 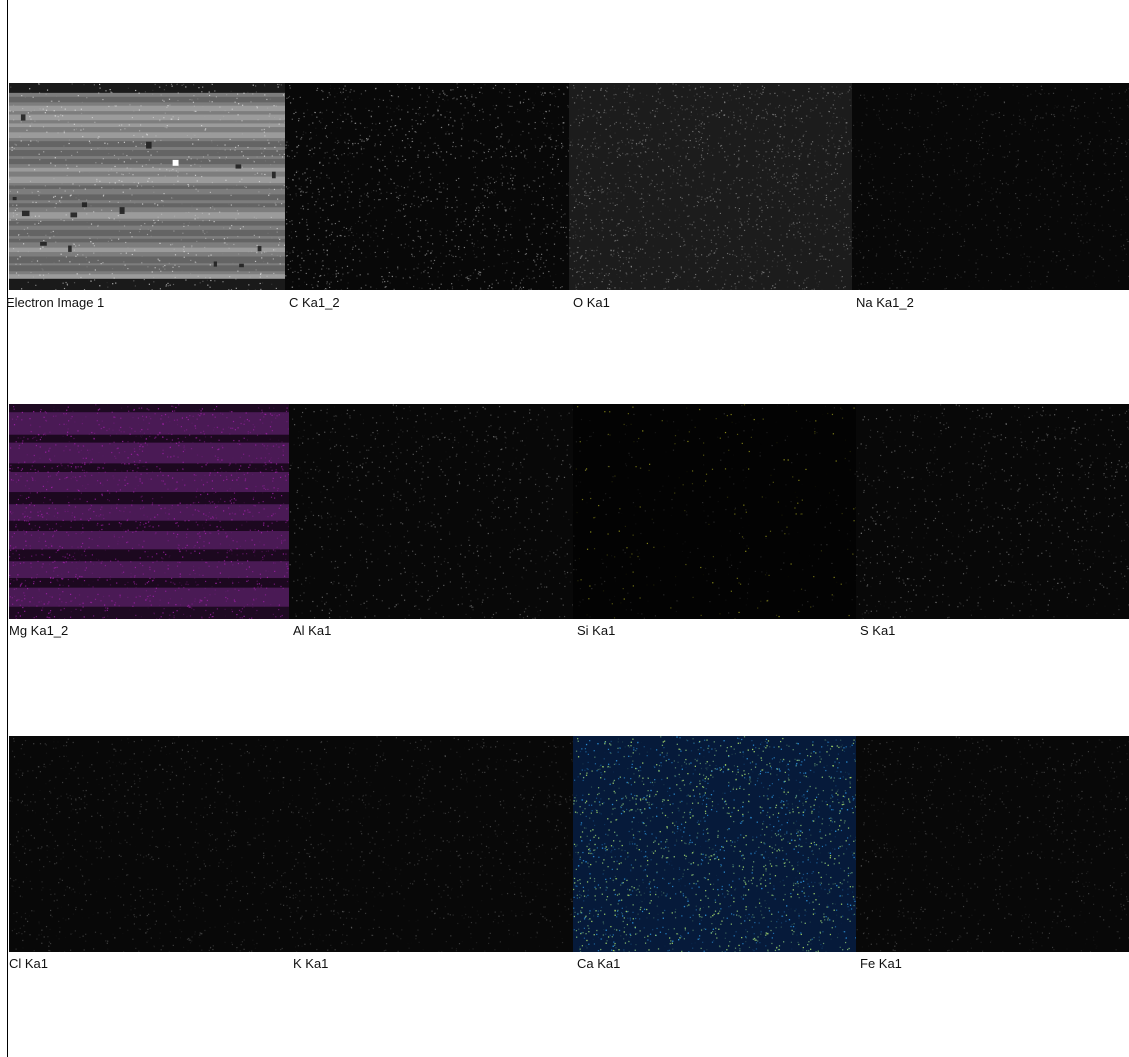 I want to click on map-cl-ka1, so click(x=149, y=844).